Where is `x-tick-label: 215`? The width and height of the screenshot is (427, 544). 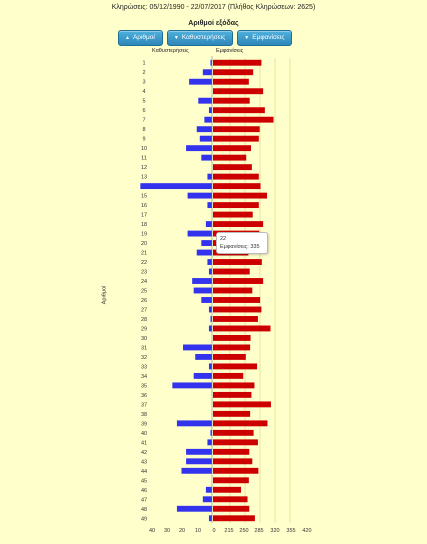
x-tick-label: 215 is located at coordinates (228, 531).